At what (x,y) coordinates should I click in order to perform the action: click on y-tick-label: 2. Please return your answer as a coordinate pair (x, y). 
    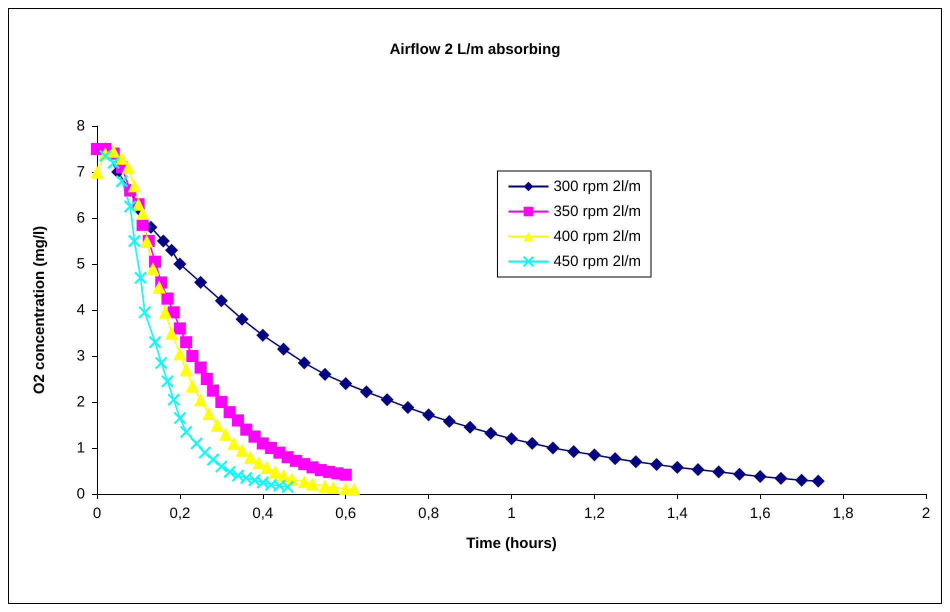
    Looking at the image, I should click on (80, 402).